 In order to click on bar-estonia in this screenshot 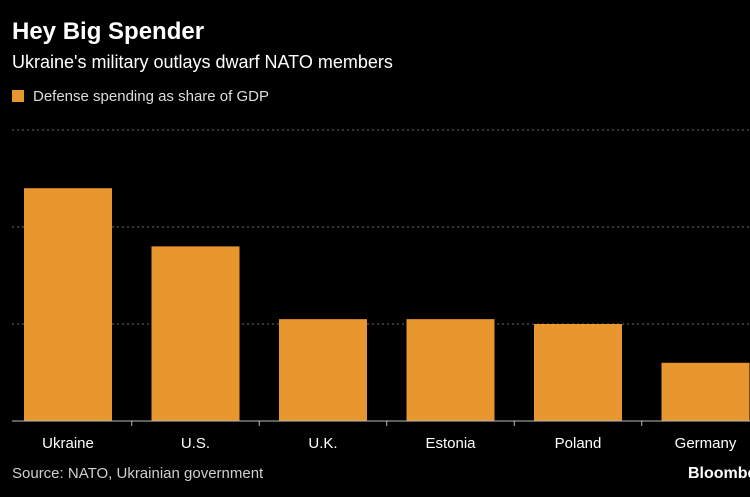, I will do `click(450, 370)`.